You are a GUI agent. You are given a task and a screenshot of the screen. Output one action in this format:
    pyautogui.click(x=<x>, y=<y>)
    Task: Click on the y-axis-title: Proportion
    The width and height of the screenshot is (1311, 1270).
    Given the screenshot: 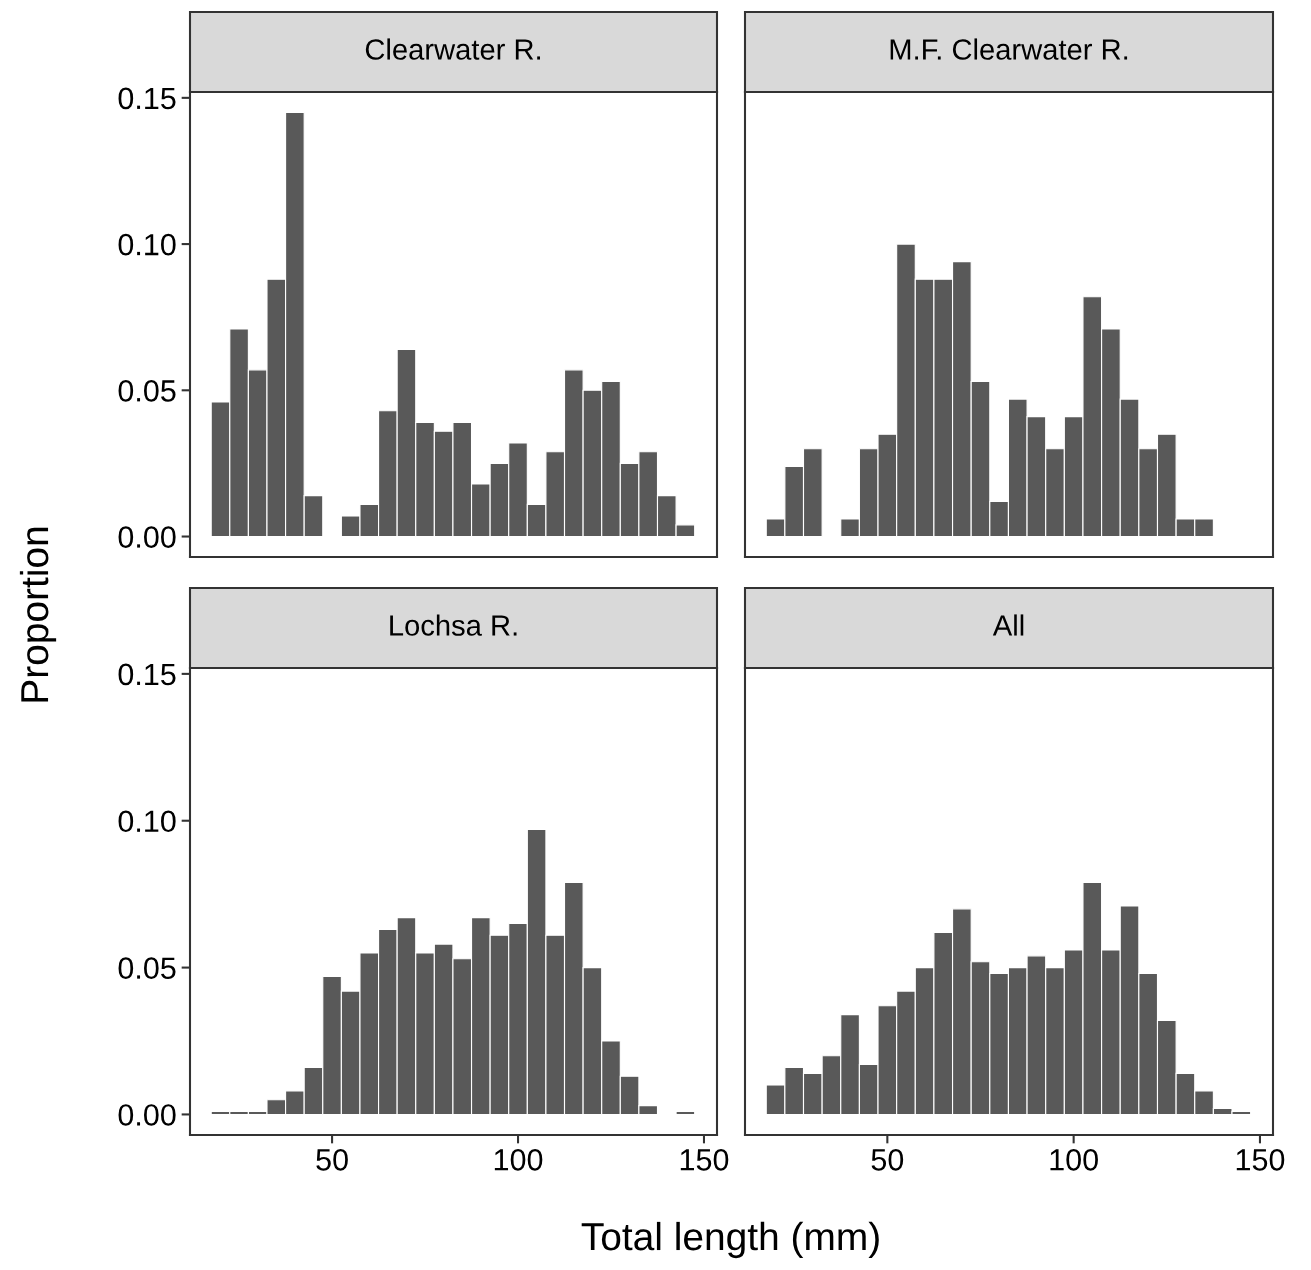 What is the action you would take?
    pyautogui.click(x=38, y=614)
    